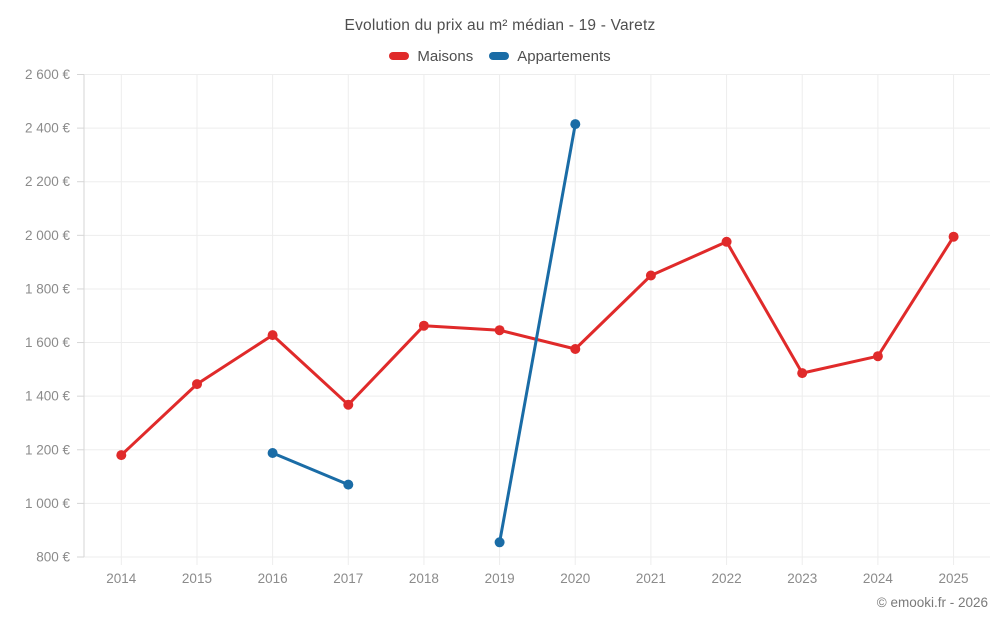 The image size is (1000, 625). What do you see at coordinates (53, 557) in the screenshot?
I see `y-tick-label: 800 €` at bounding box center [53, 557].